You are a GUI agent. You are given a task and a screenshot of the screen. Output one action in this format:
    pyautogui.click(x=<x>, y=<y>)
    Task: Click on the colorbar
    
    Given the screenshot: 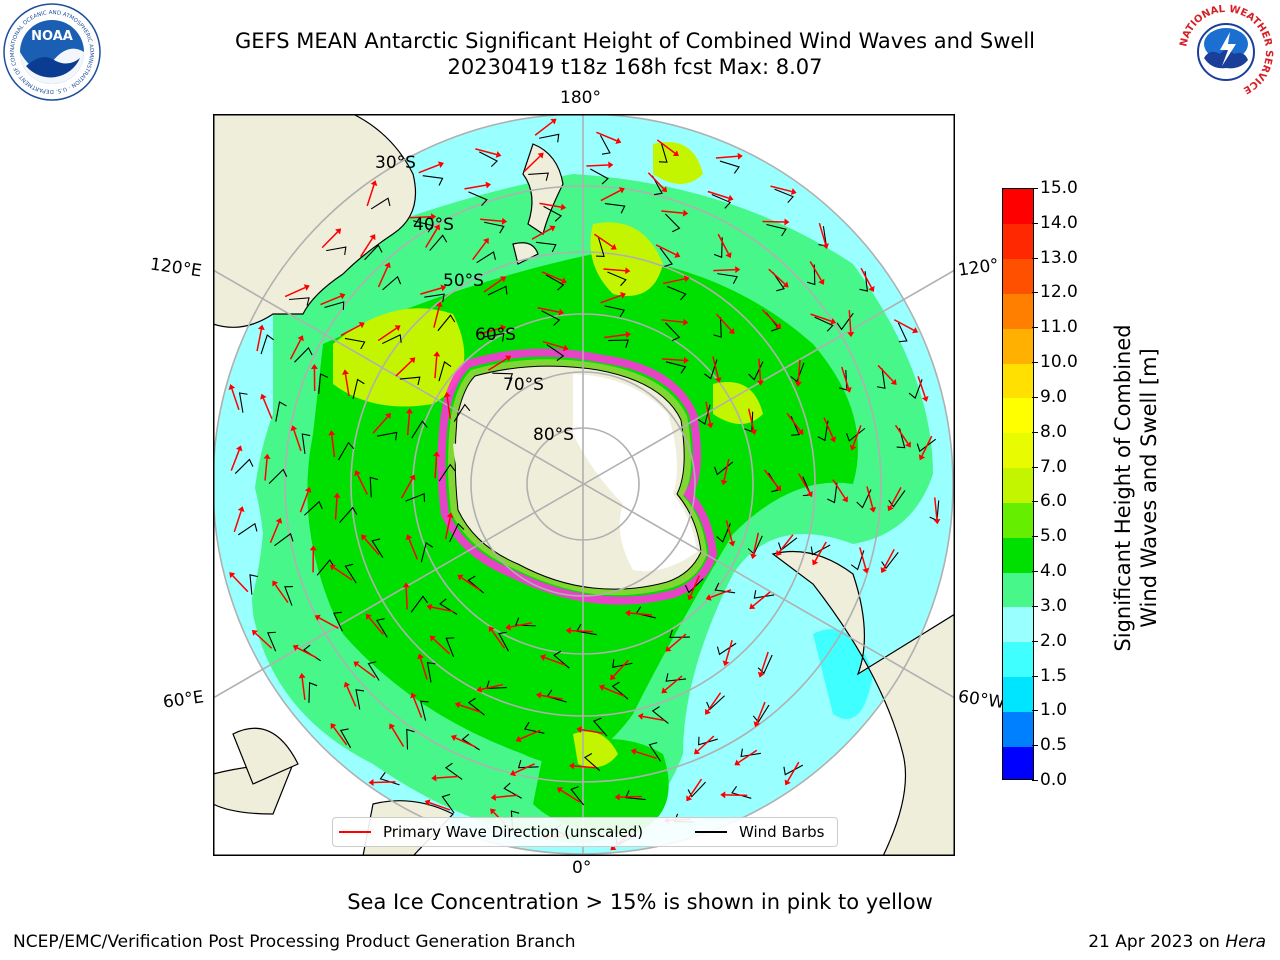 What is the action you would take?
    pyautogui.click(x=1018, y=484)
    